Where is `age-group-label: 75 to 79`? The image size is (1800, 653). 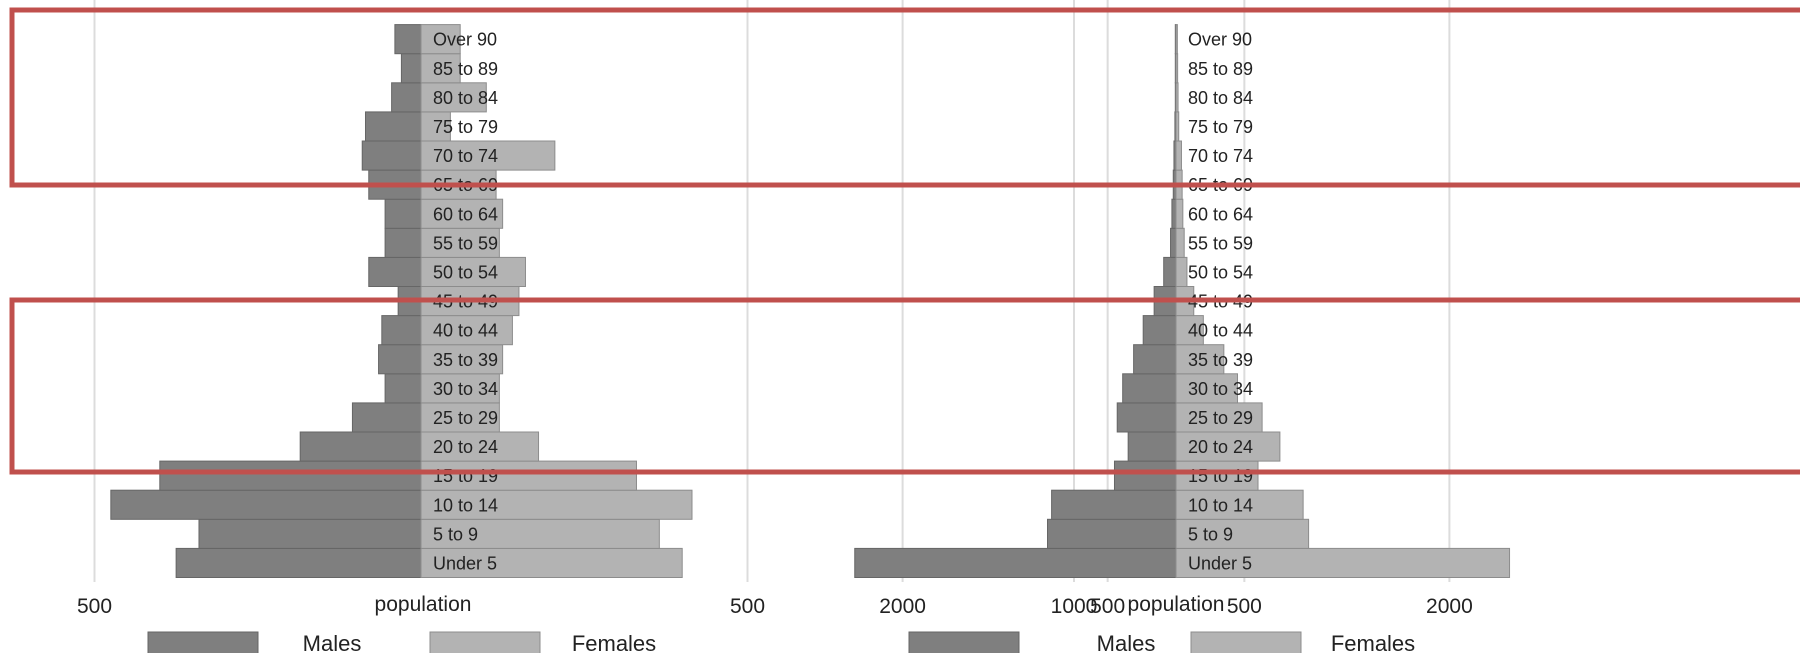
age-group-label: 75 to 79 is located at coordinates (465, 127).